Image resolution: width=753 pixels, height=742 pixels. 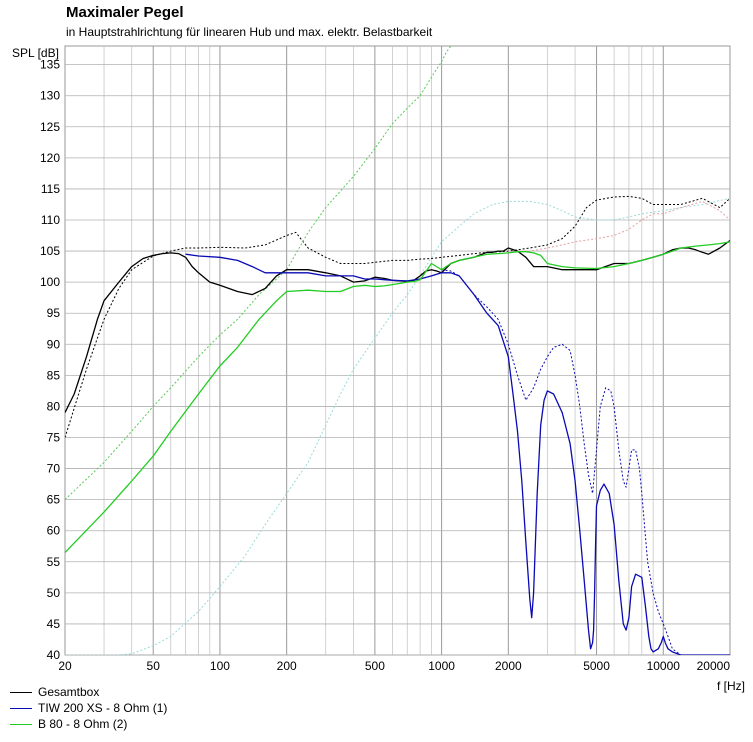 What do you see at coordinates (50, 158) in the screenshot?
I see `y-tick-label: 120` at bounding box center [50, 158].